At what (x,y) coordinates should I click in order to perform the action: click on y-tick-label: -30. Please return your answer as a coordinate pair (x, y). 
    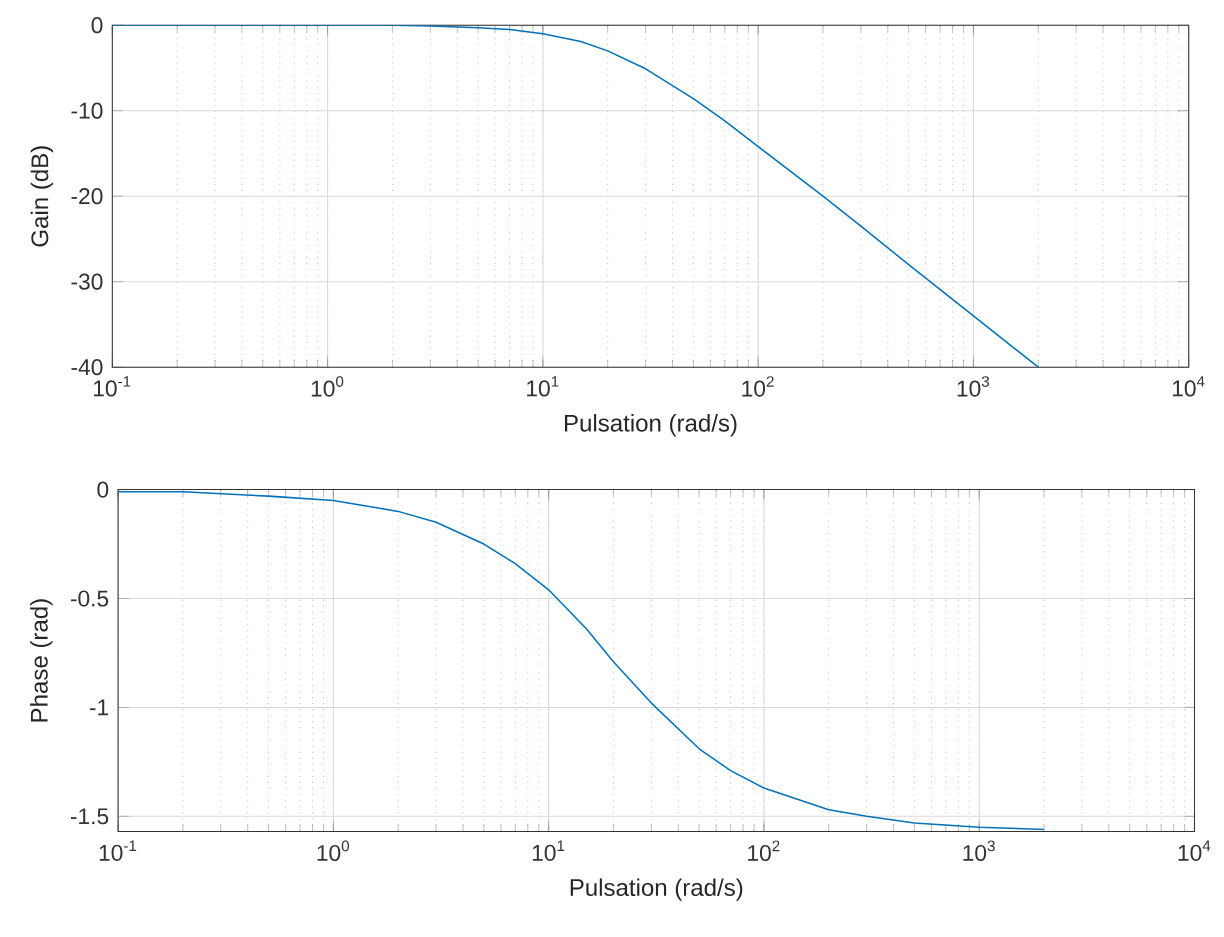
    Looking at the image, I should click on (87, 281).